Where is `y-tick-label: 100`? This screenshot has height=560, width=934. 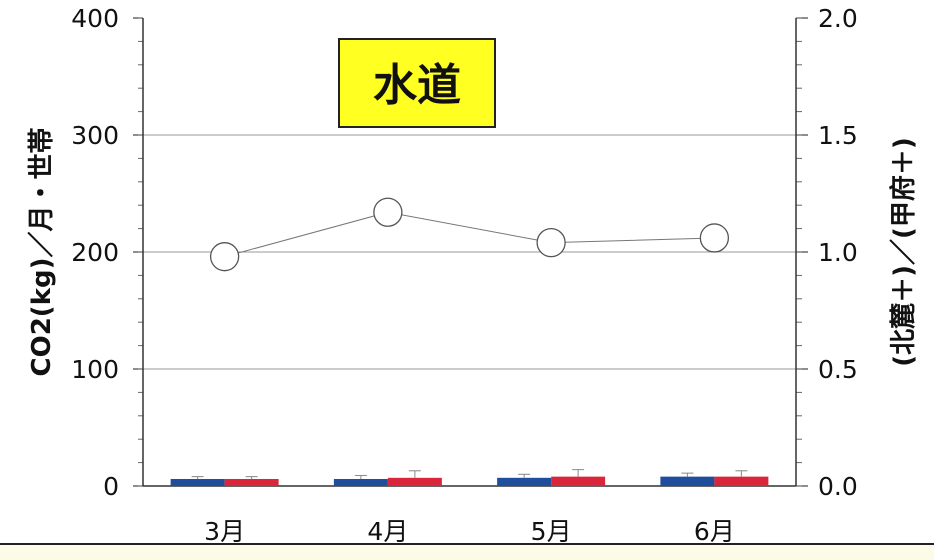 y-tick-label: 100 is located at coordinates (95, 369).